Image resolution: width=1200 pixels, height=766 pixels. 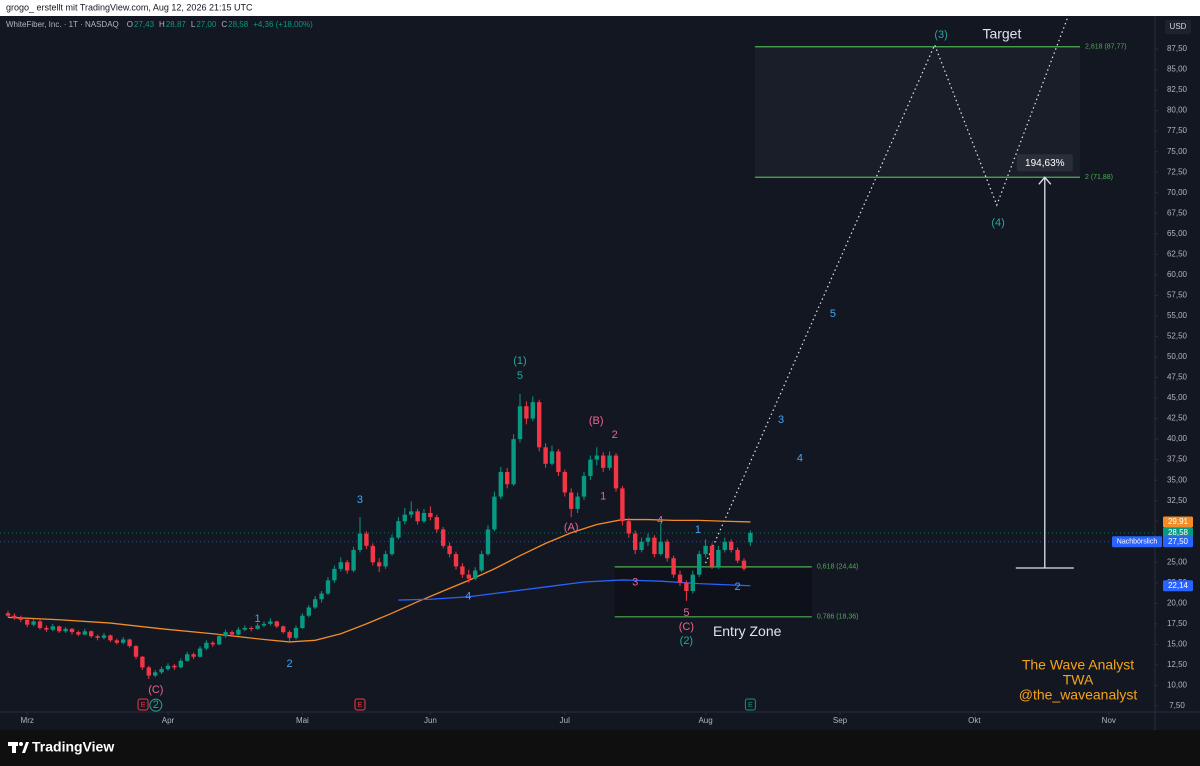 What do you see at coordinates (596, 421) in the screenshot?
I see `wave-label: (B)` at bounding box center [596, 421].